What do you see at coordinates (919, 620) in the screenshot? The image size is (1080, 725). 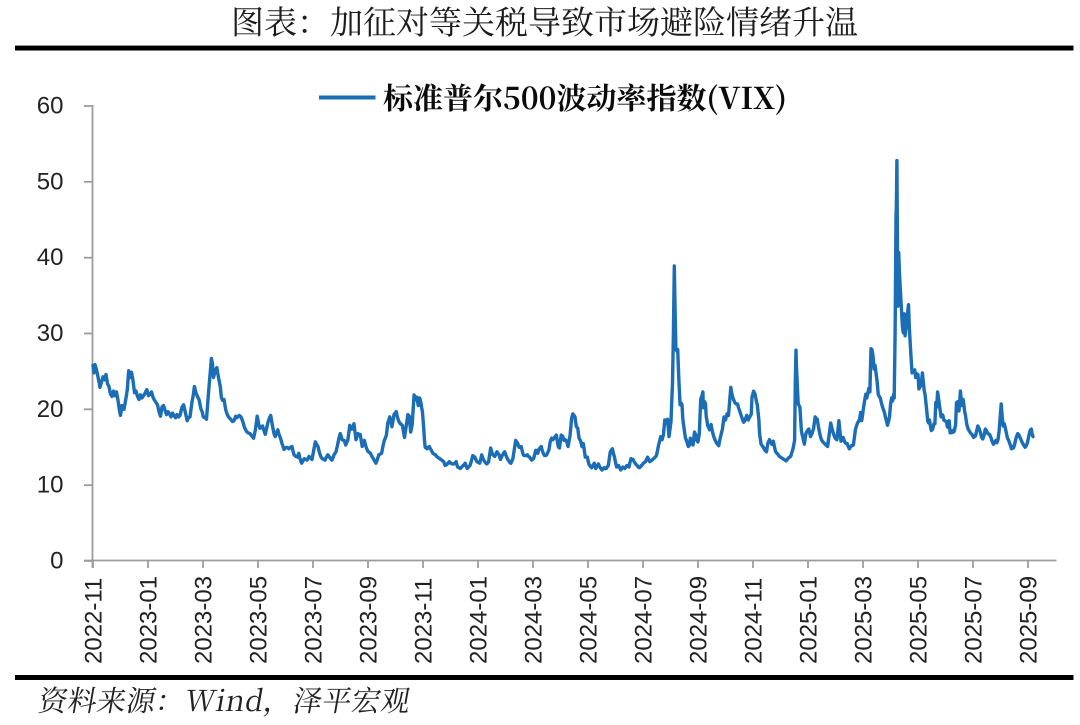 I see `svg-text: 2025-05` at bounding box center [919, 620].